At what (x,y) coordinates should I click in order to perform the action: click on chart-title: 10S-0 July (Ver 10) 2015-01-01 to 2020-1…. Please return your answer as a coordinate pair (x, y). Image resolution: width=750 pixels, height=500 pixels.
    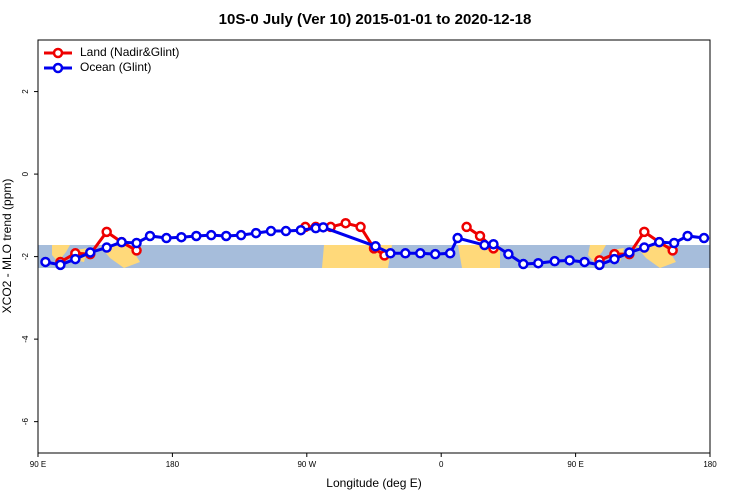
    Looking at the image, I should click on (375, 19).